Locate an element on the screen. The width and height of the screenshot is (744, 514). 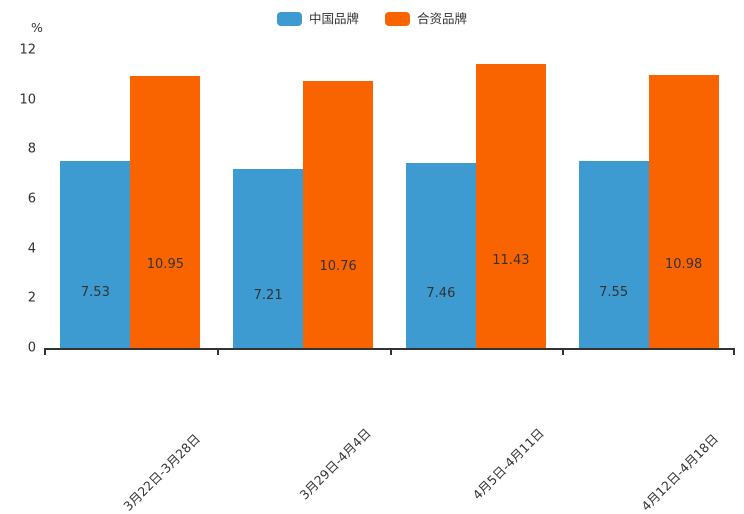
y-axis-tick-label: 2 is located at coordinates (31, 298).